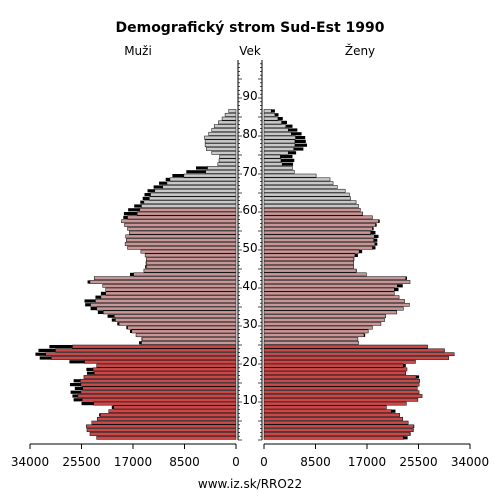 The height and width of the screenshot is (500, 500). Describe the element at coordinates (133, 462) in the screenshot. I see `value-tick-label-left: 17000` at that location.